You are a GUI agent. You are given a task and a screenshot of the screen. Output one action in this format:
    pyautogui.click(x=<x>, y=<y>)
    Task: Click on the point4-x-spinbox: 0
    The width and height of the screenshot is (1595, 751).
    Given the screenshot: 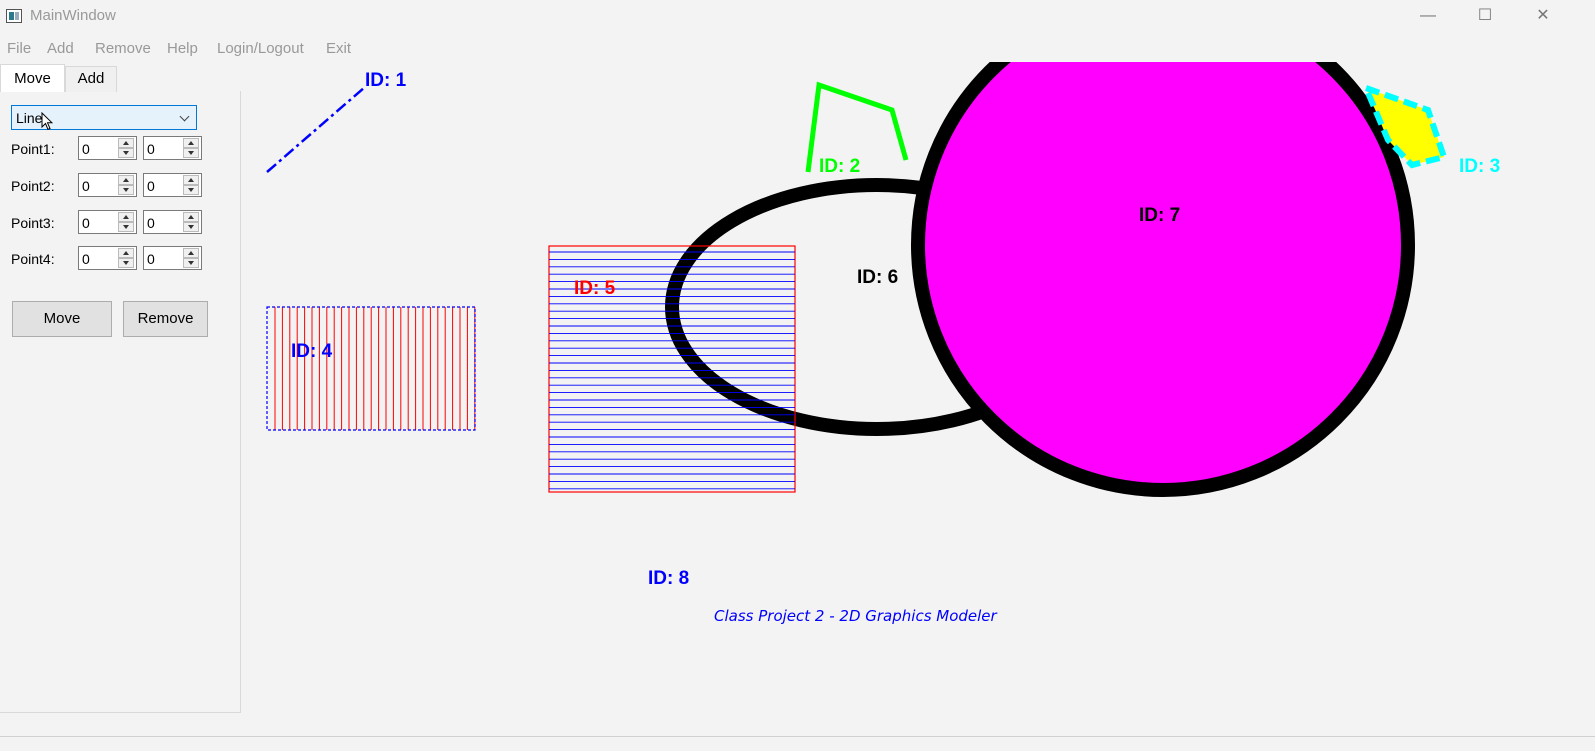 What is the action you would take?
    pyautogui.click(x=107, y=258)
    